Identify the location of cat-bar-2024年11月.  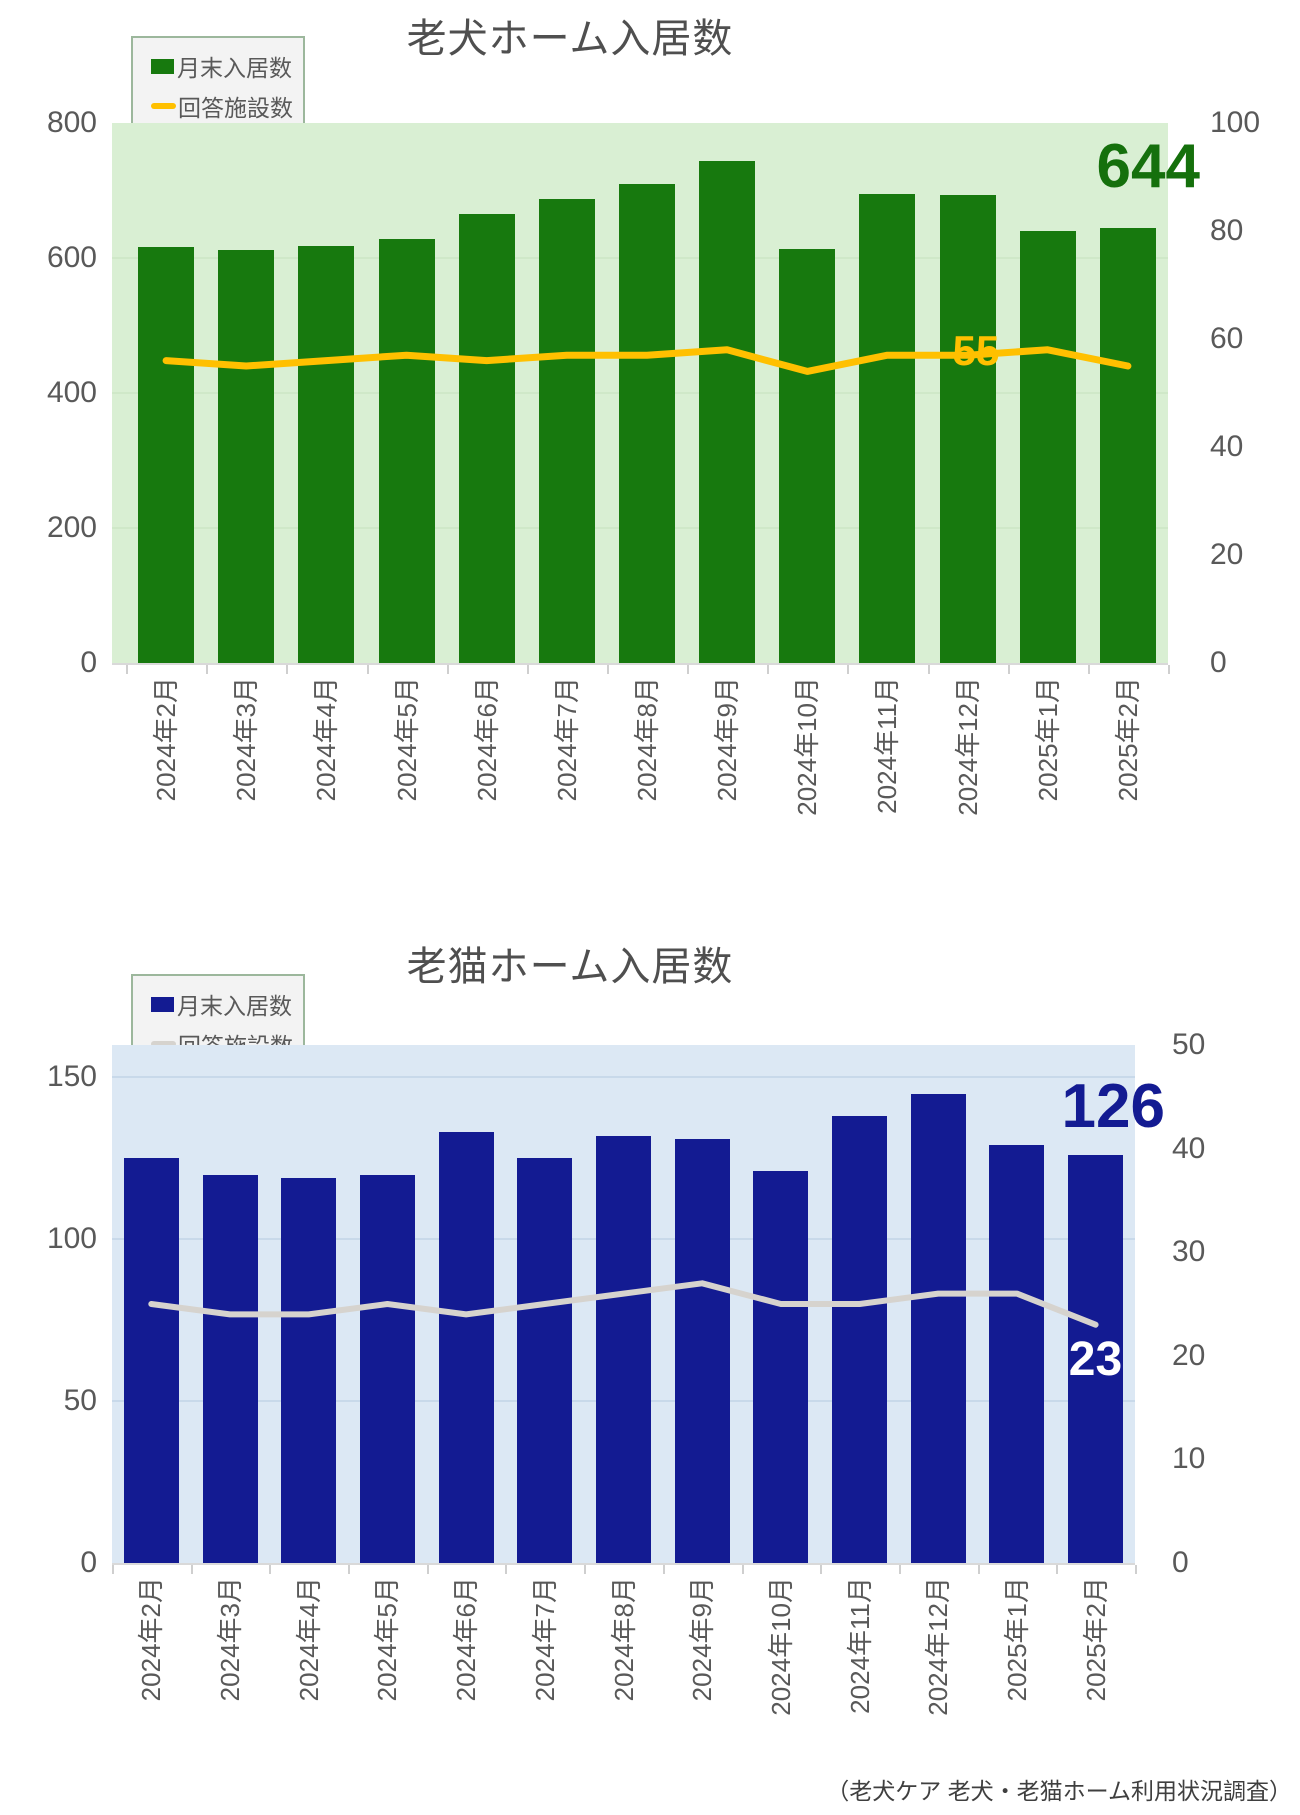
(860, 1339).